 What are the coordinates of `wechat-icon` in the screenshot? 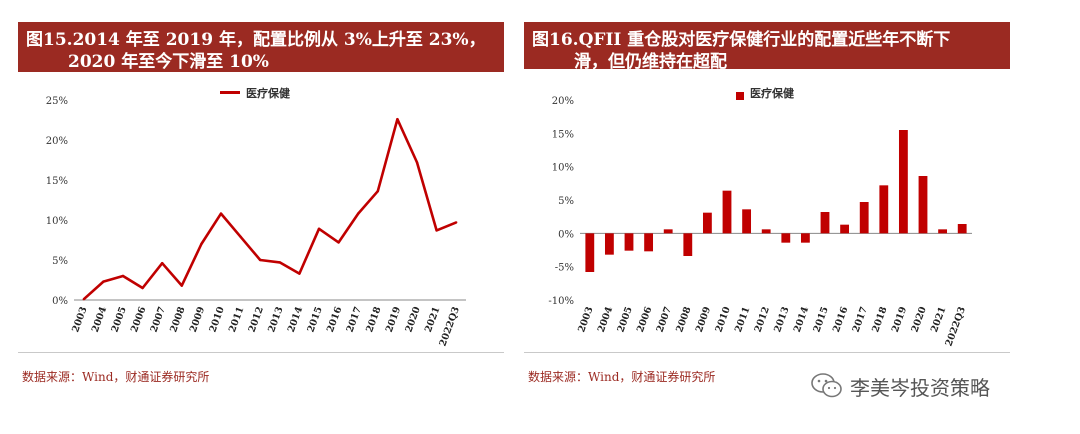 It's located at (826, 385).